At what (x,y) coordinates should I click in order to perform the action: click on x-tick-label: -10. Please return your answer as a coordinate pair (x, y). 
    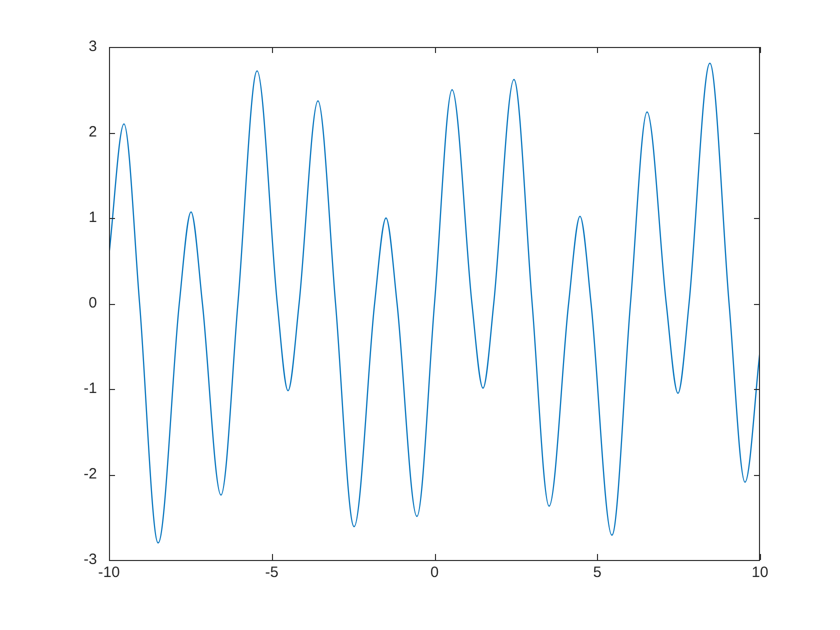
    Looking at the image, I should click on (109, 573).